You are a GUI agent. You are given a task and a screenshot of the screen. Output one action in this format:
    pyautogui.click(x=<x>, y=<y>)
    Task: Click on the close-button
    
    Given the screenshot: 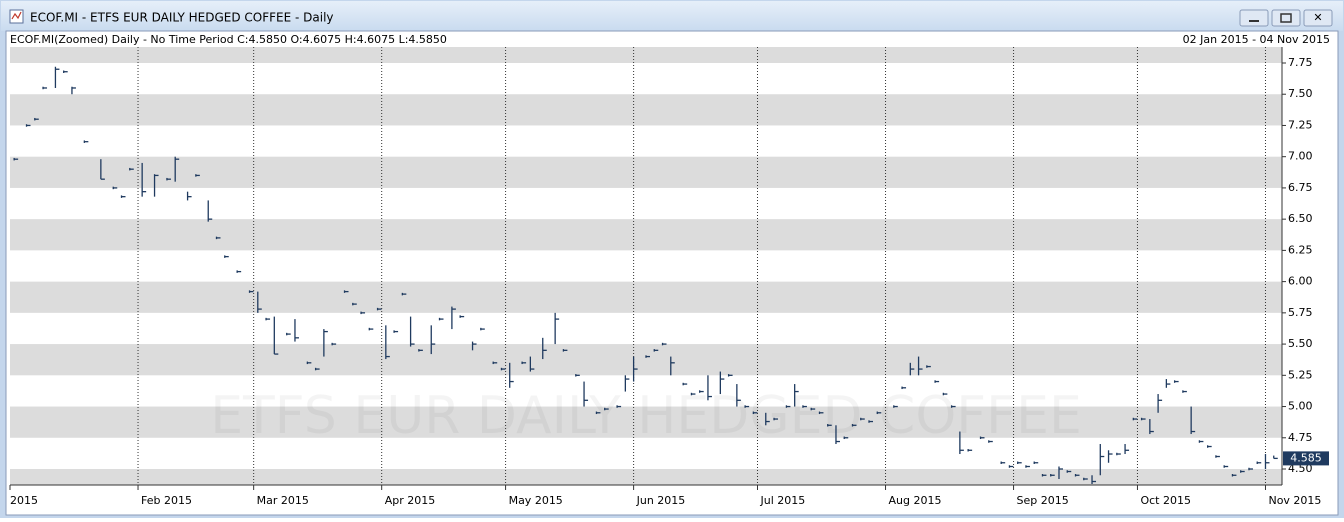 What is the action you would take?
    pyautogui.click(x=1318, y=18)
    